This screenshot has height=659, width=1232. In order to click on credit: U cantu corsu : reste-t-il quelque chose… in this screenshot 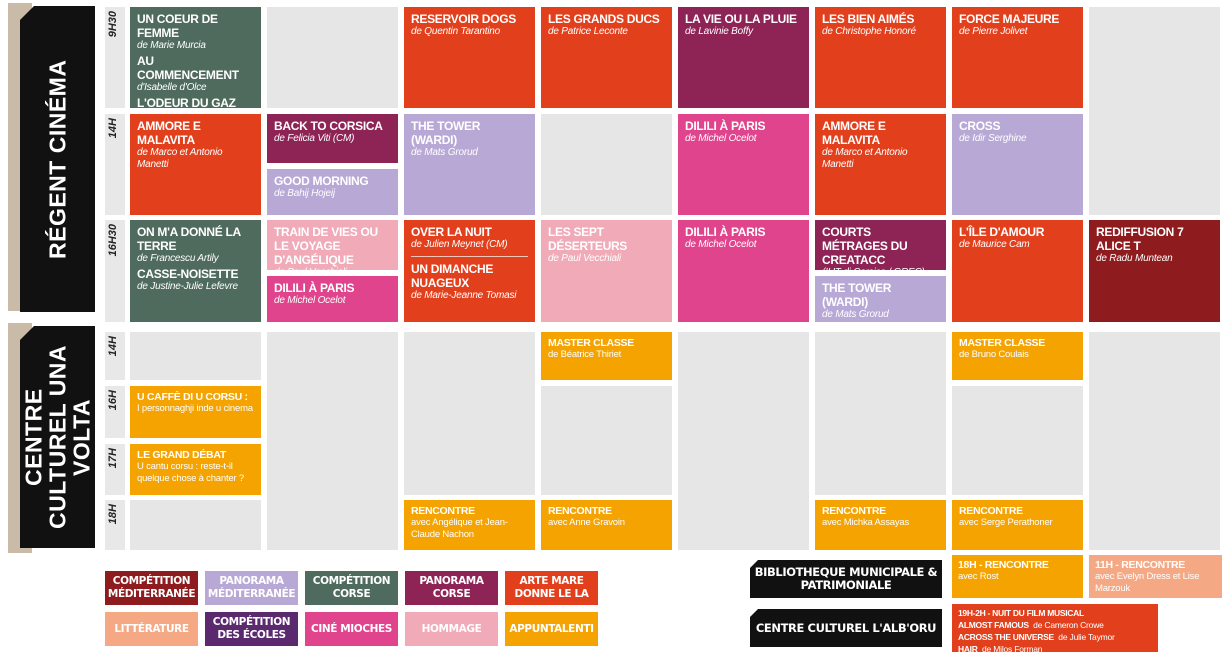, I will do `click(190, 472)`.